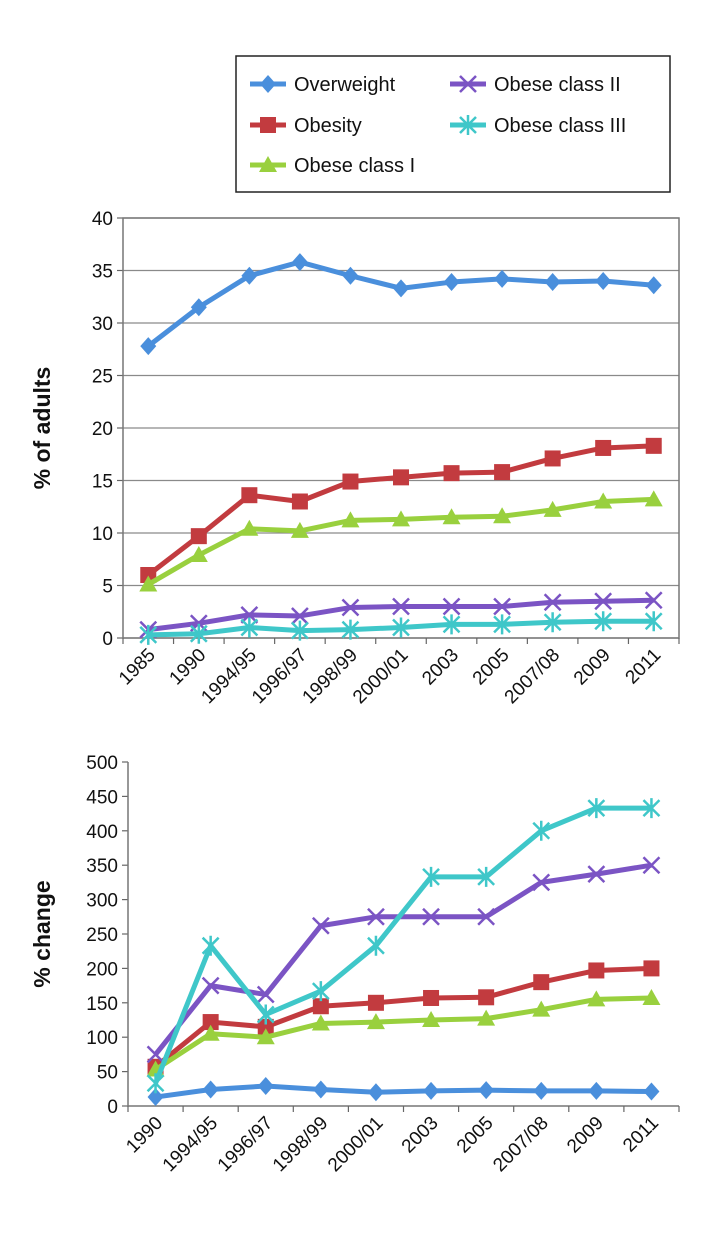  Describe the element at coordinates (102, 324) in the screenshot. I see `y-tick-label: 30` at that location.